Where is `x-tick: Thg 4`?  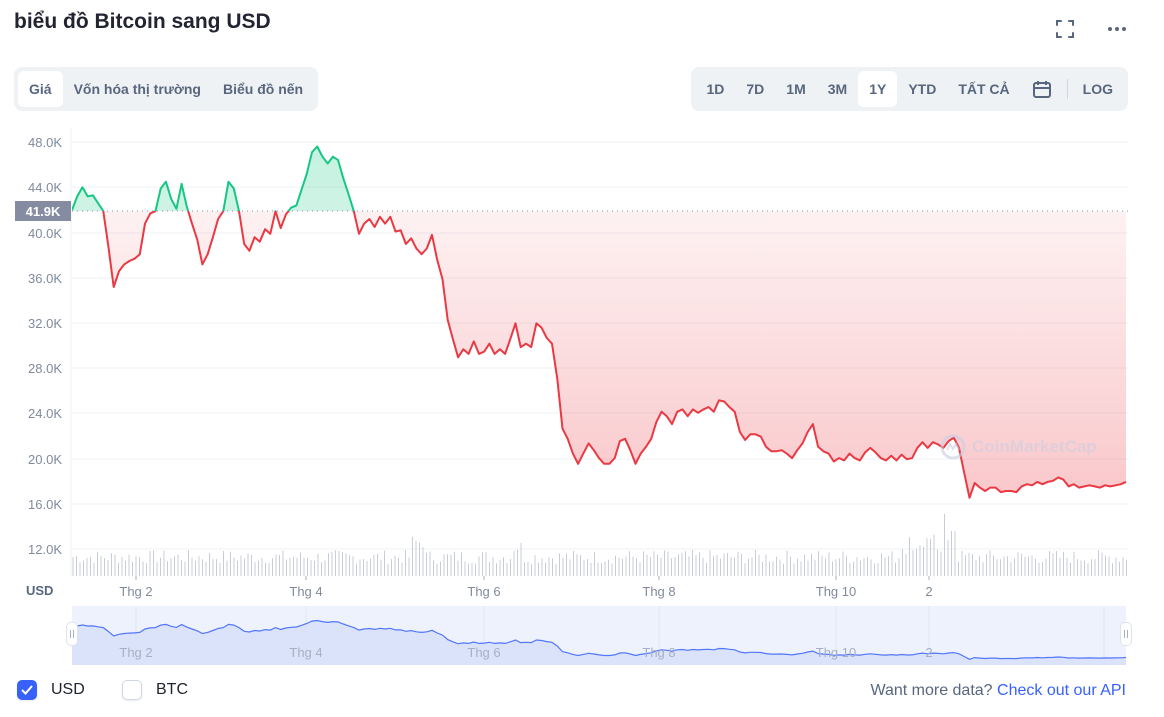
x-tick: Thg 4 is located at coordinates (306, 591).